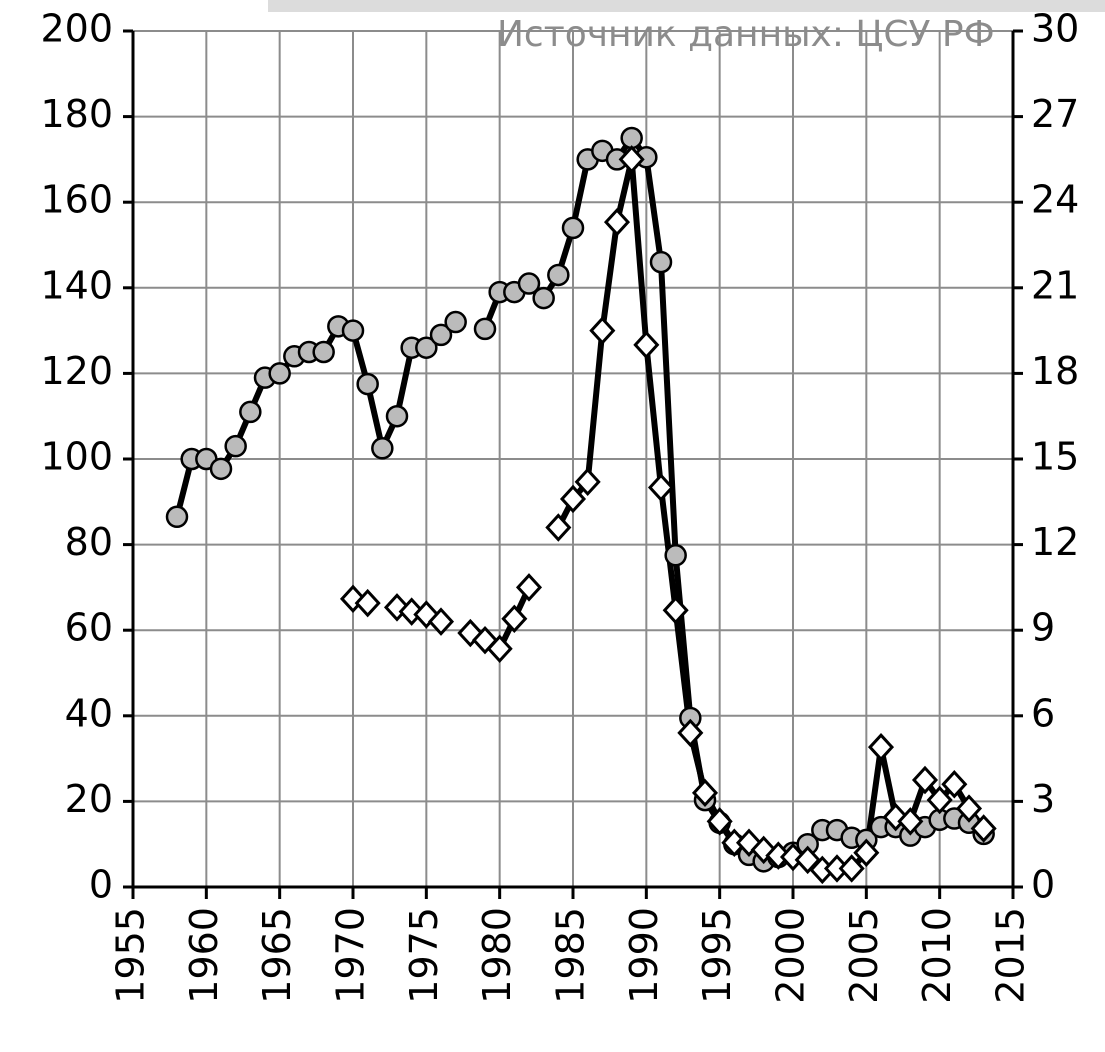 This screenshot has width=1105, height=1052. Describe the element at coordinates (937, 955) in the screenshot. I see `x-tick-label: 2010` at that location.